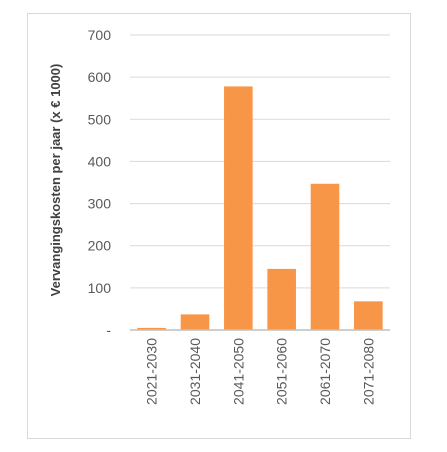 This screenshot has width=447, height=452. Describe the element at coordinates (100, 204) in the screenshot. I see `y-tick-label: 300` at that location.